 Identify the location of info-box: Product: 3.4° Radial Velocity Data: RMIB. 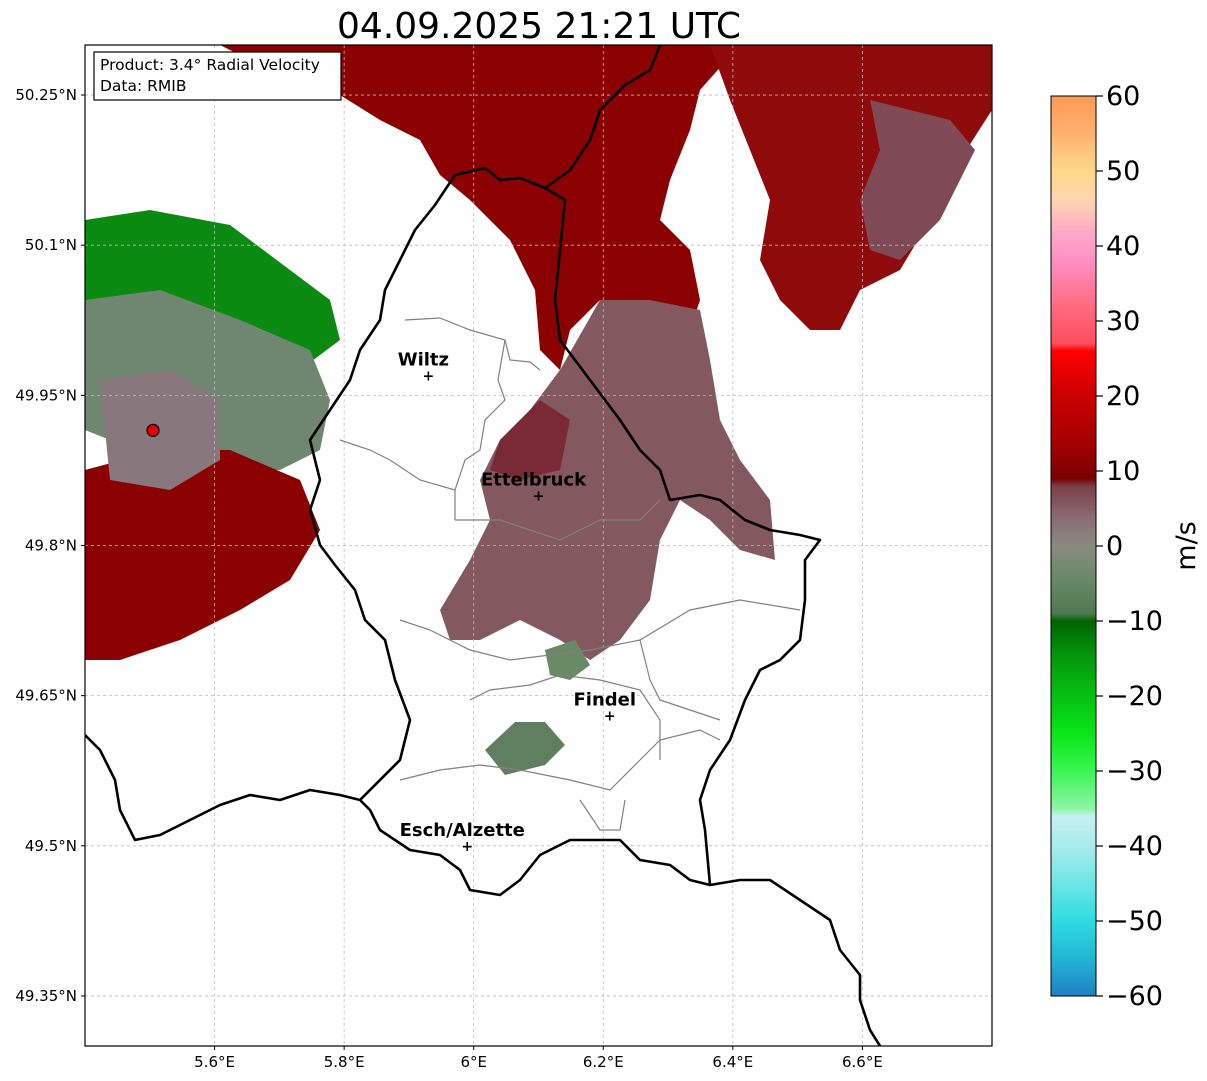
(217, 76).